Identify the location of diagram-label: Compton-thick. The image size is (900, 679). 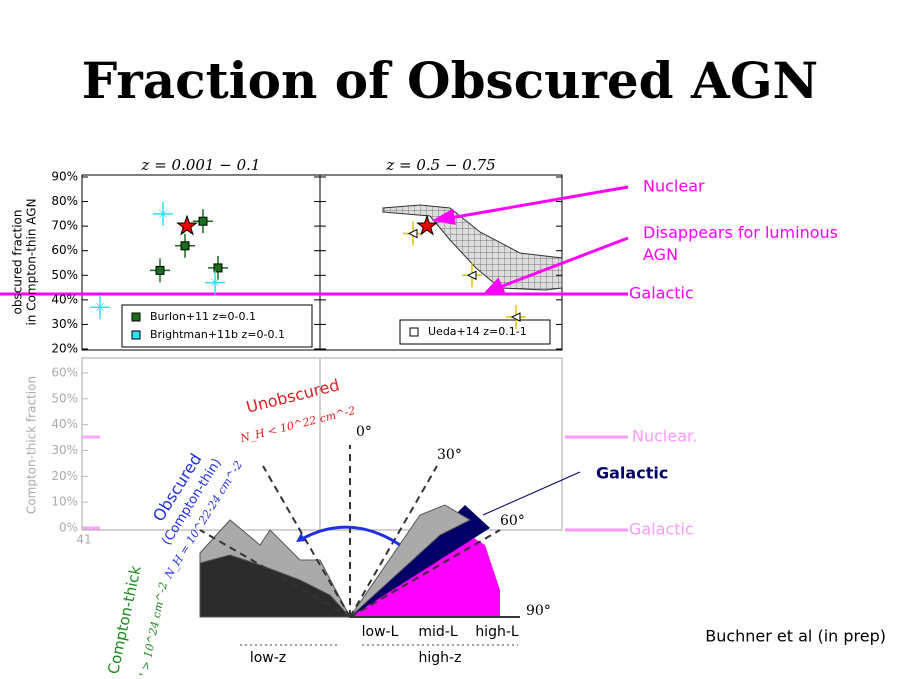
(124, 619).